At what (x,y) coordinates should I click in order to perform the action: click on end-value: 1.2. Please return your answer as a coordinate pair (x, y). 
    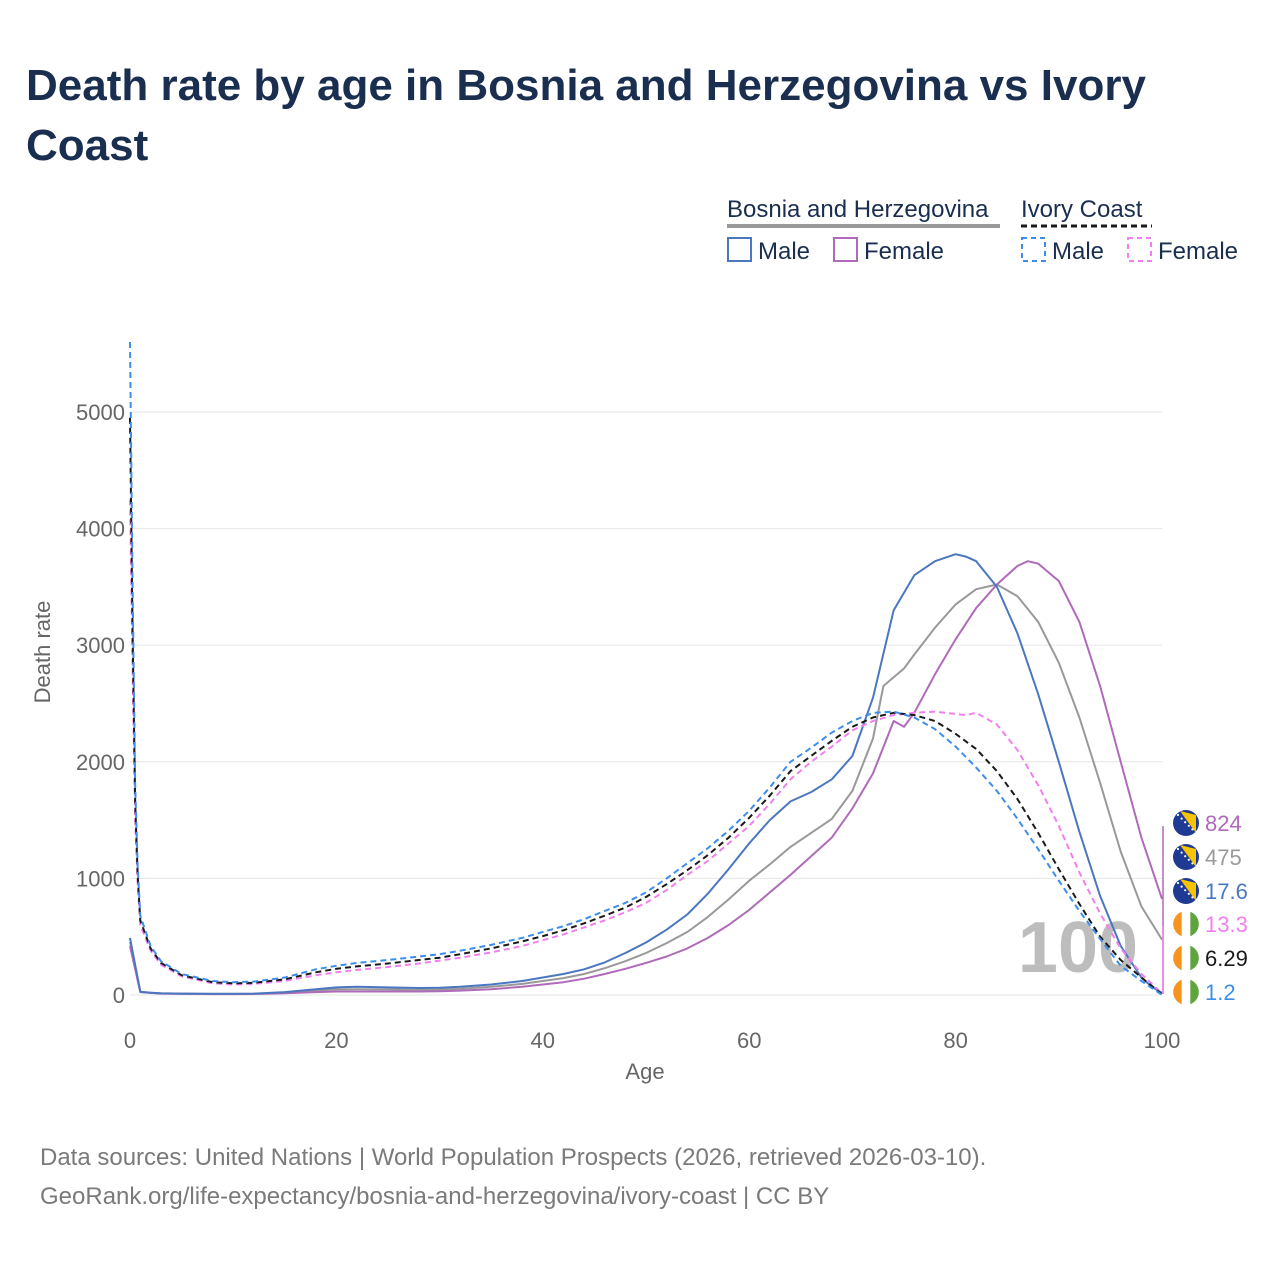
    Looking at the image, I should click on (1220, 992).